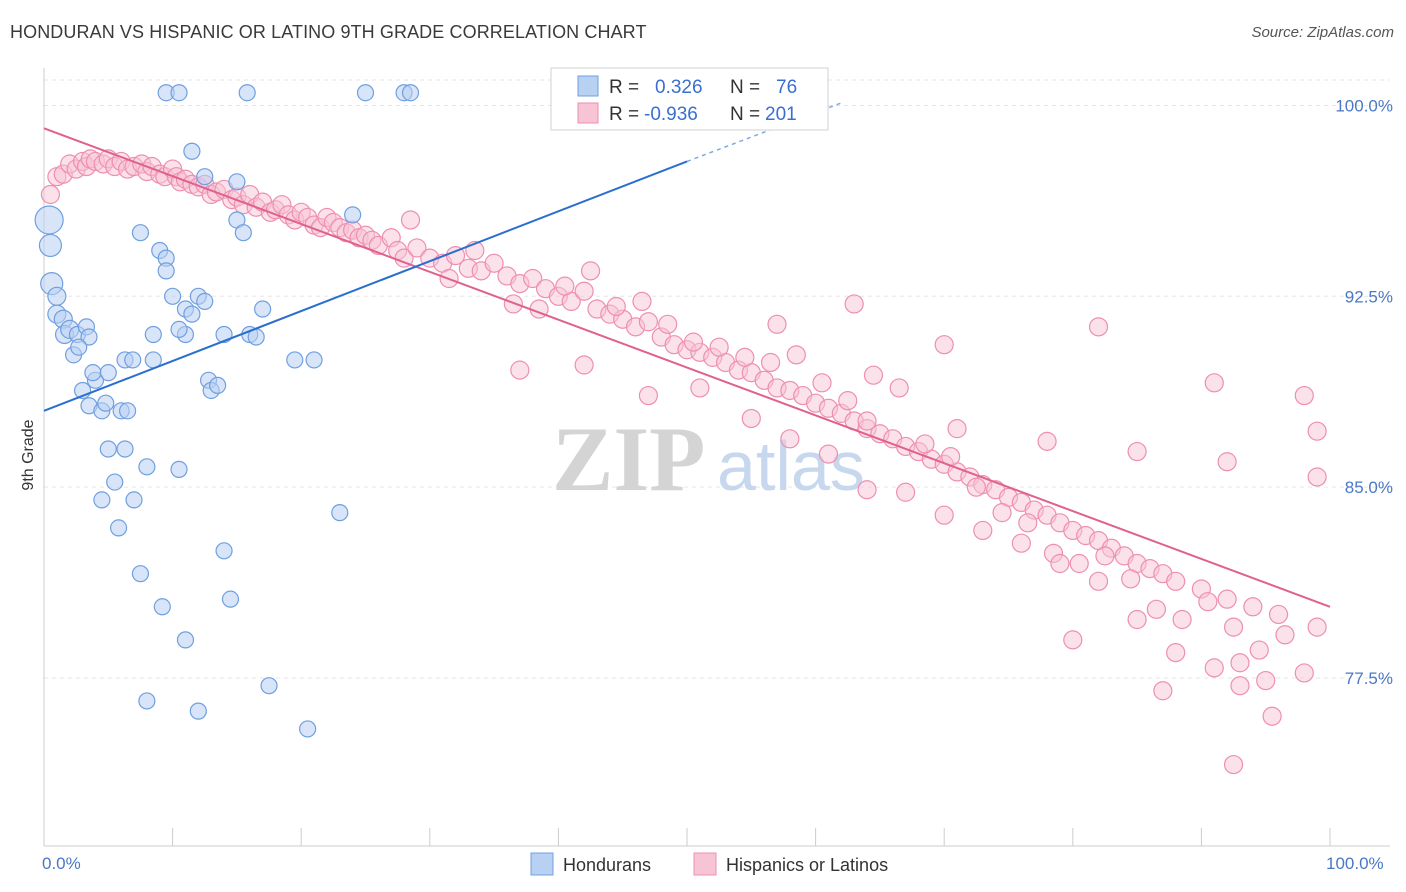 The width and height of the screenshot is (1406, 892). What do you see at coordinates (588, 113) in the screenshot?
I see `legend-swatch-hispanics` at bounding box center [588, 113].